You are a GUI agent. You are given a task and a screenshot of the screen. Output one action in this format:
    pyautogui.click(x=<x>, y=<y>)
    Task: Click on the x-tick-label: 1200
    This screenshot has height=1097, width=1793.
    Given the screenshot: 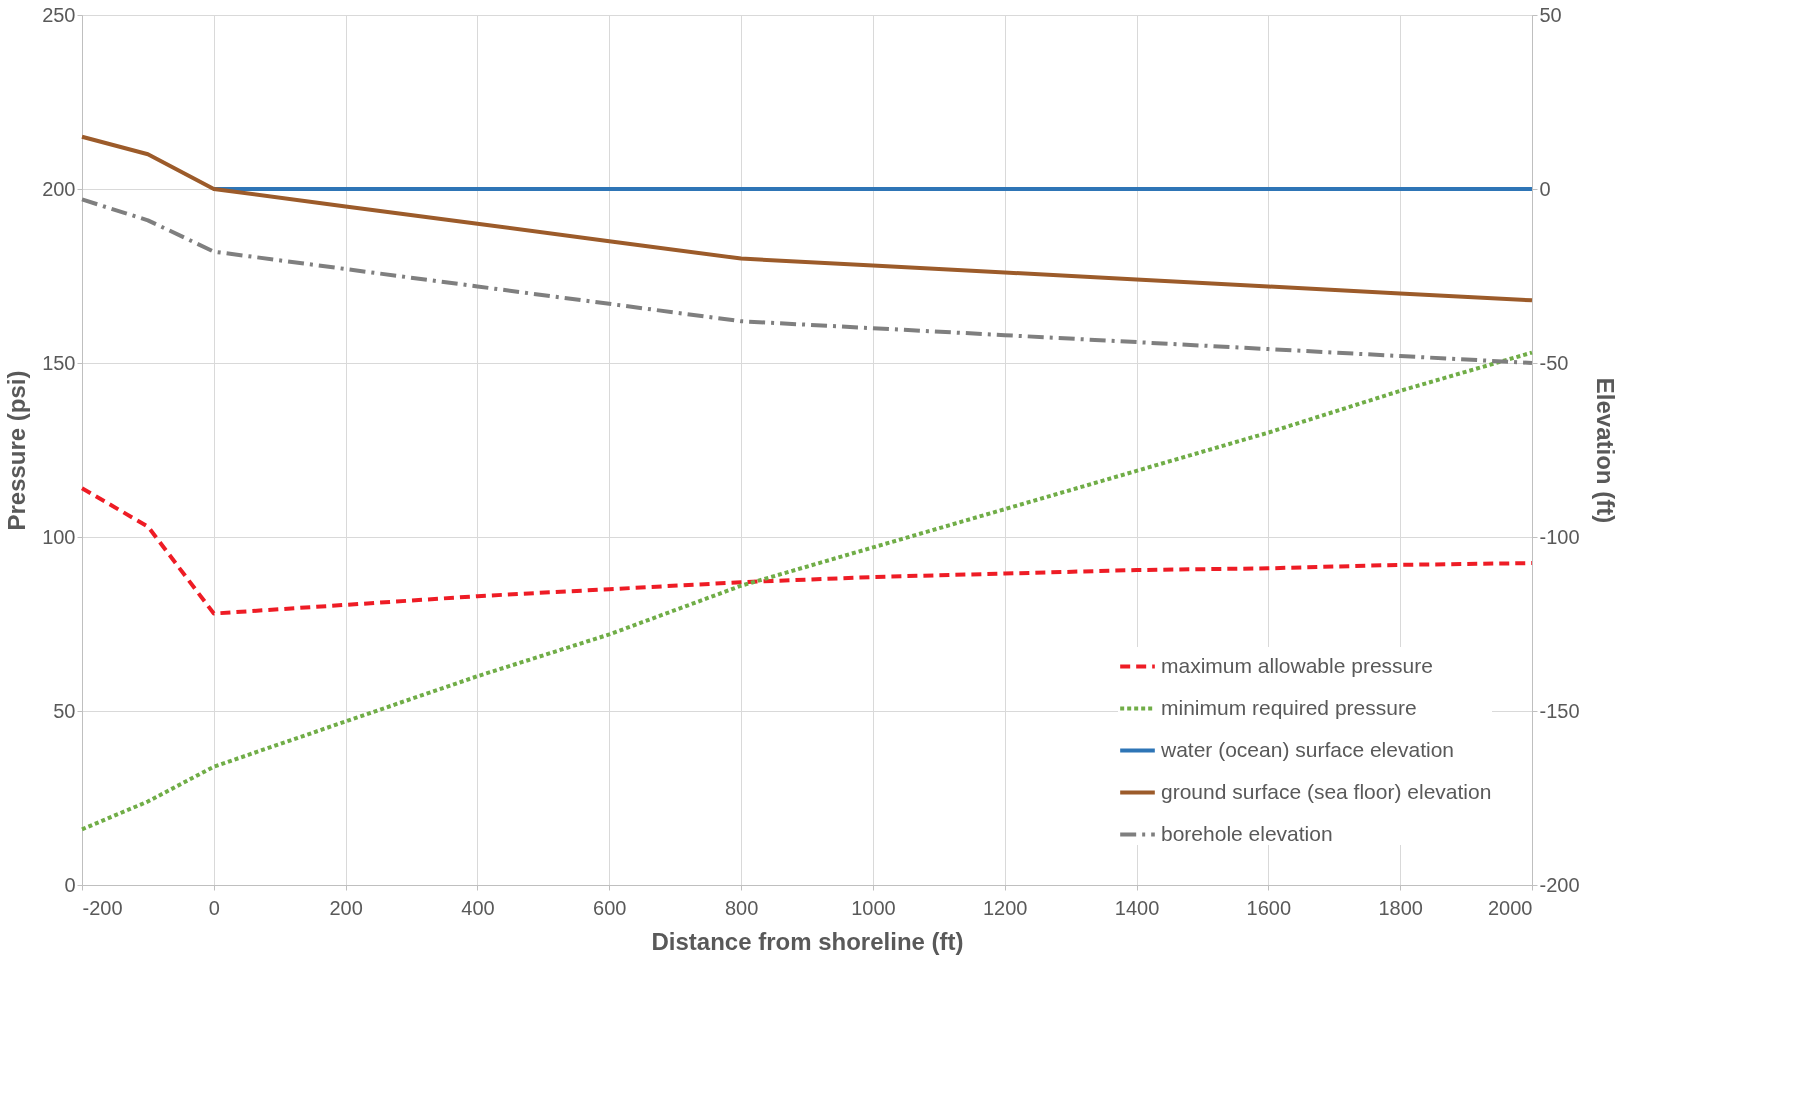 What is the action you would take?
    pyautogui.click(x=1005, y=907)
    